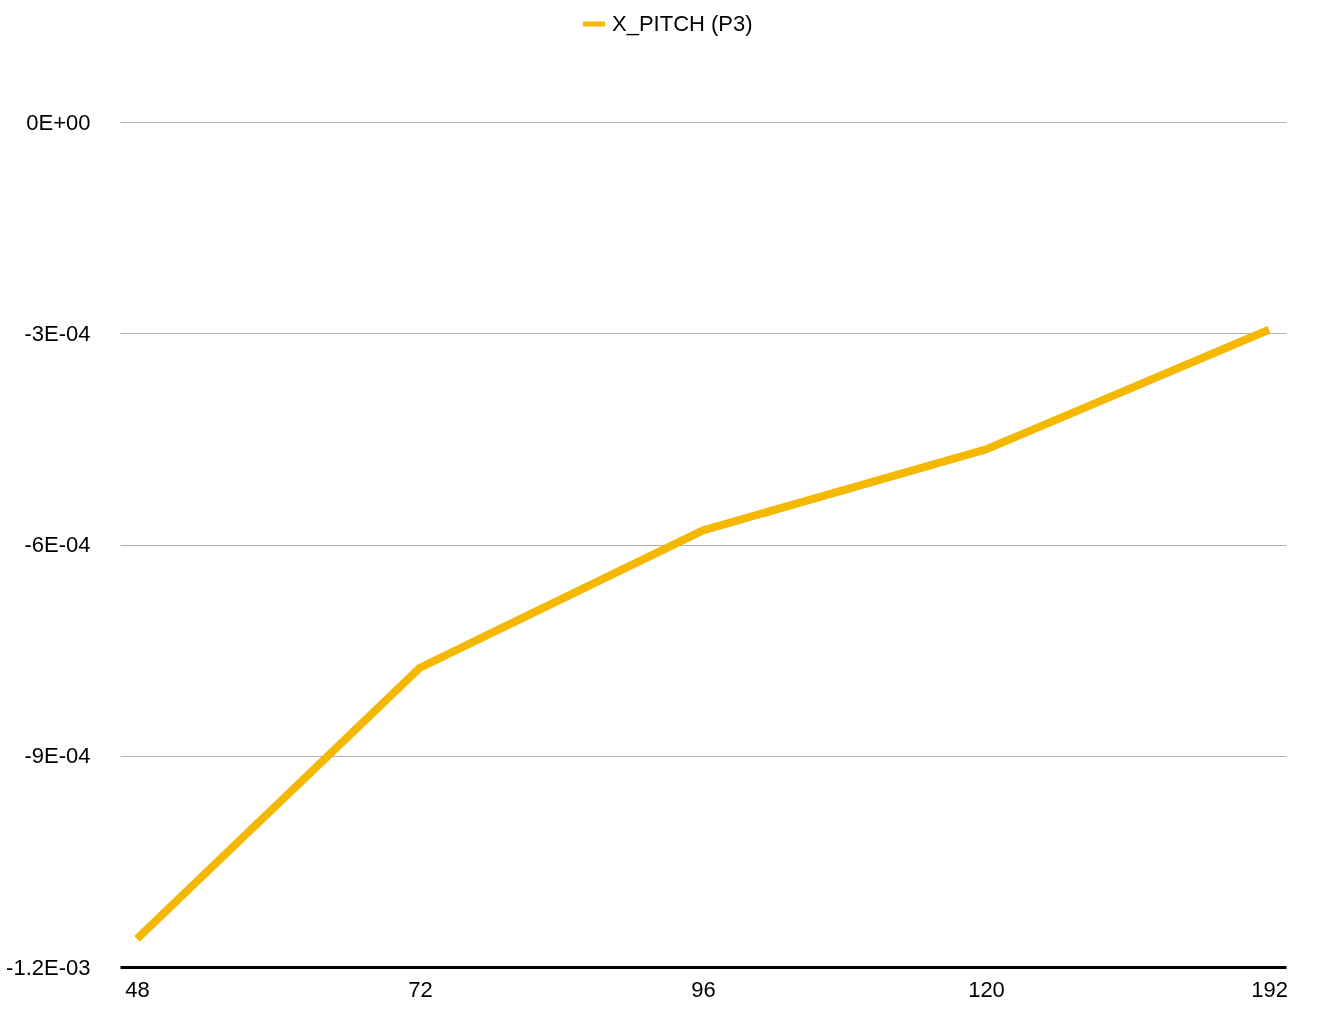 The width and height of the screenshot is (1334, 1022). I want to click on y-tick-label: -3E-04, so click(57, 333).